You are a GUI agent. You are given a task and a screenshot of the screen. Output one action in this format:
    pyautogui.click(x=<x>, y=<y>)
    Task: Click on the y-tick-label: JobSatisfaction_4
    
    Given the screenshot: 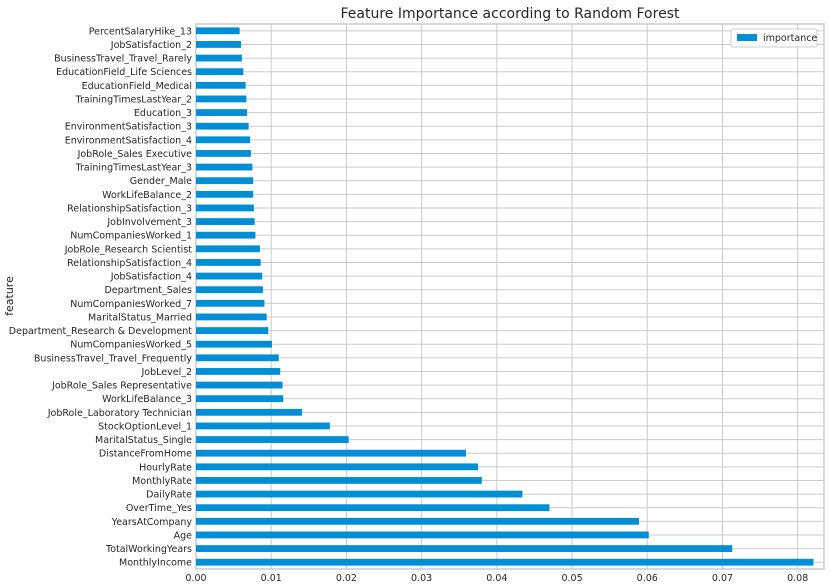 What is the action you would take?
    pyautogui.click(x=151, y=277)
    